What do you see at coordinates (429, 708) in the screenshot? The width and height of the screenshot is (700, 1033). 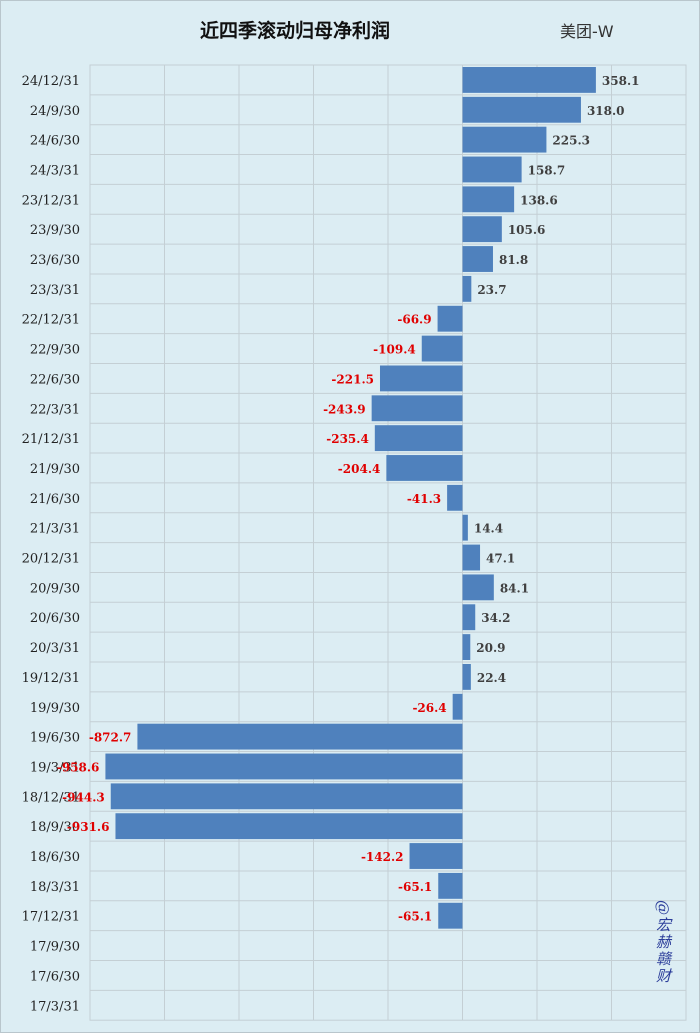 I see `data-label: -26.4` at bounding box center [429, 708].